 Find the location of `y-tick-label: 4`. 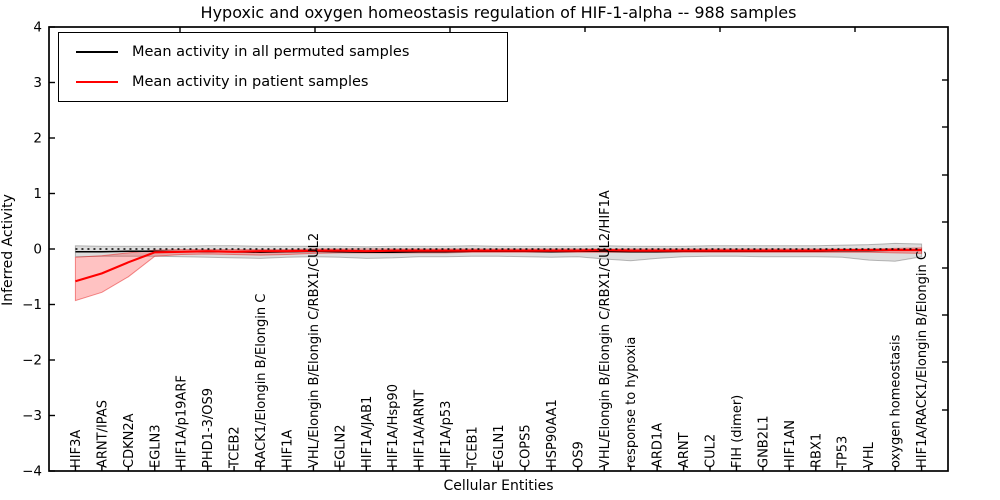

y-tick-label: 4 is located at coordinates (37, 28).